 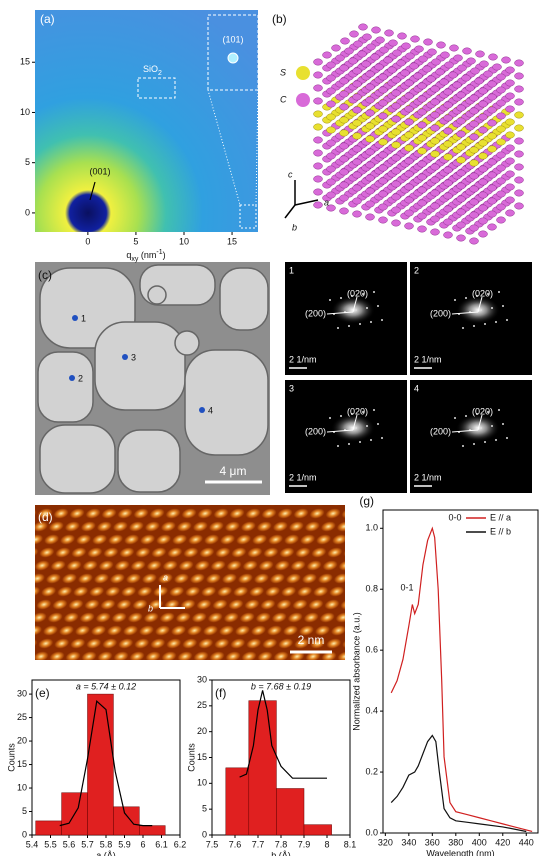 What do you see at coordinates (371, 710) in the screenshot?
I see `y-tick-label: 0.4` at bounding box center [371, 710].